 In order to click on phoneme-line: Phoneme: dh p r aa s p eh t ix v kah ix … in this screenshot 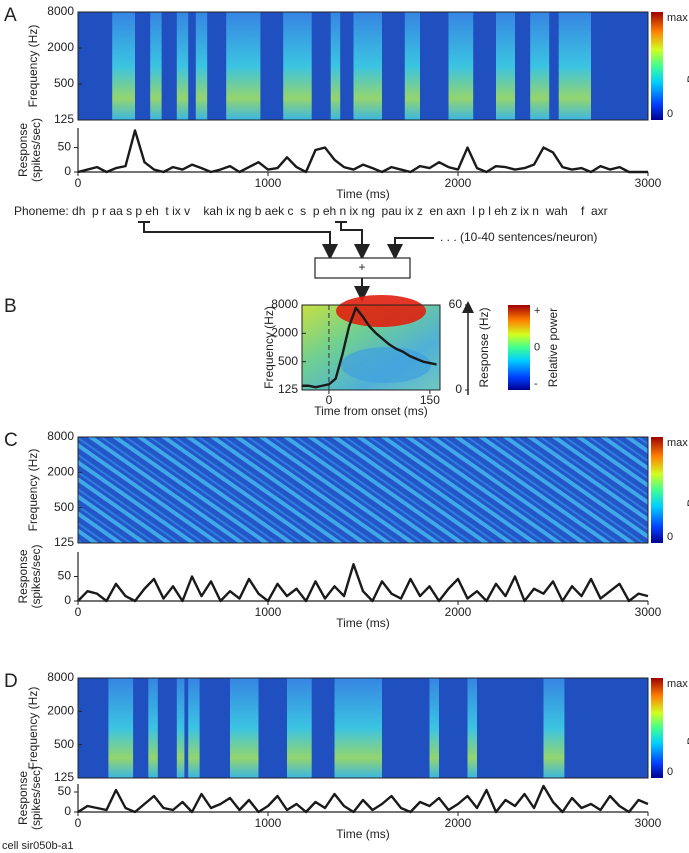, I will do `click(311, 211)`.